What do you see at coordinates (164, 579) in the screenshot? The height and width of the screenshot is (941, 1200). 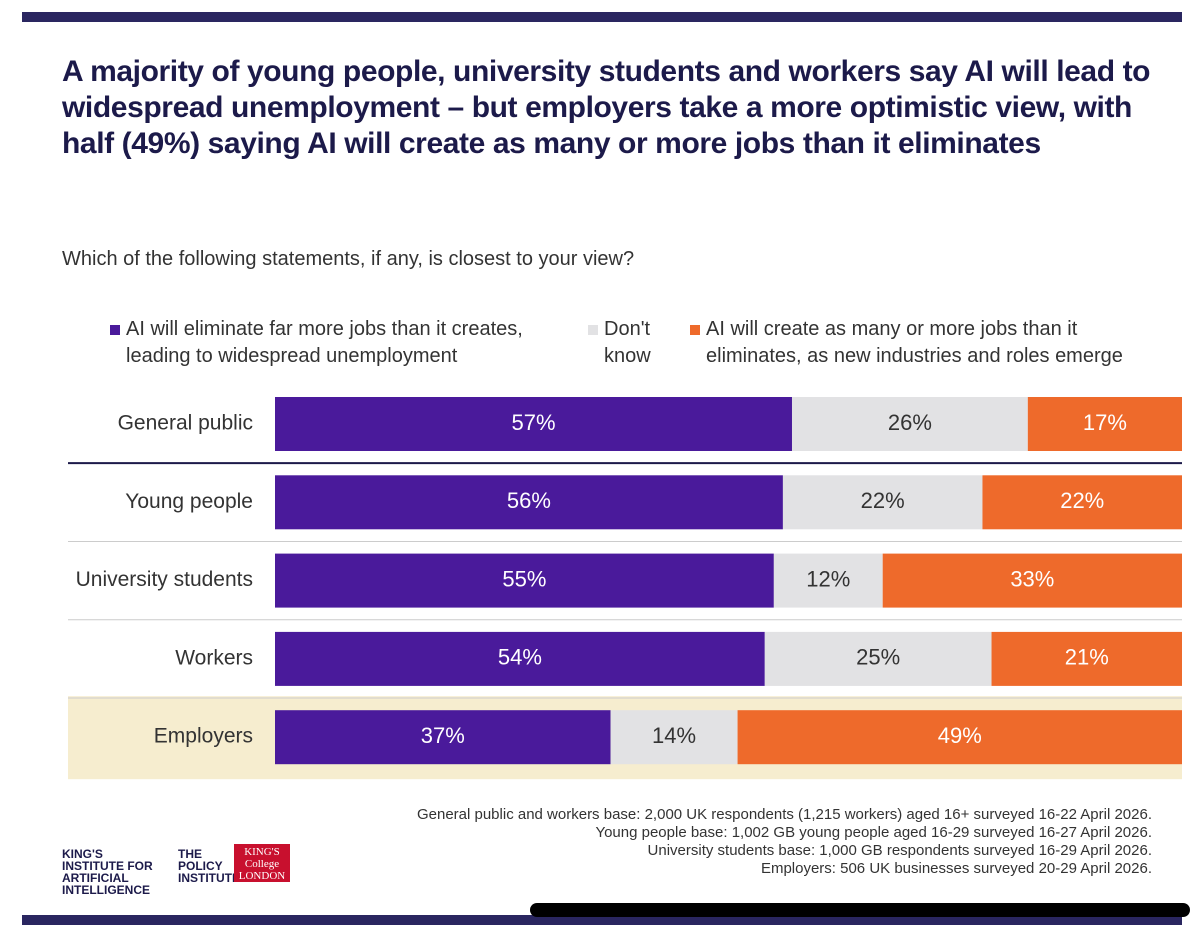 I see `category-label: University students` at bounding box center [164, 579].